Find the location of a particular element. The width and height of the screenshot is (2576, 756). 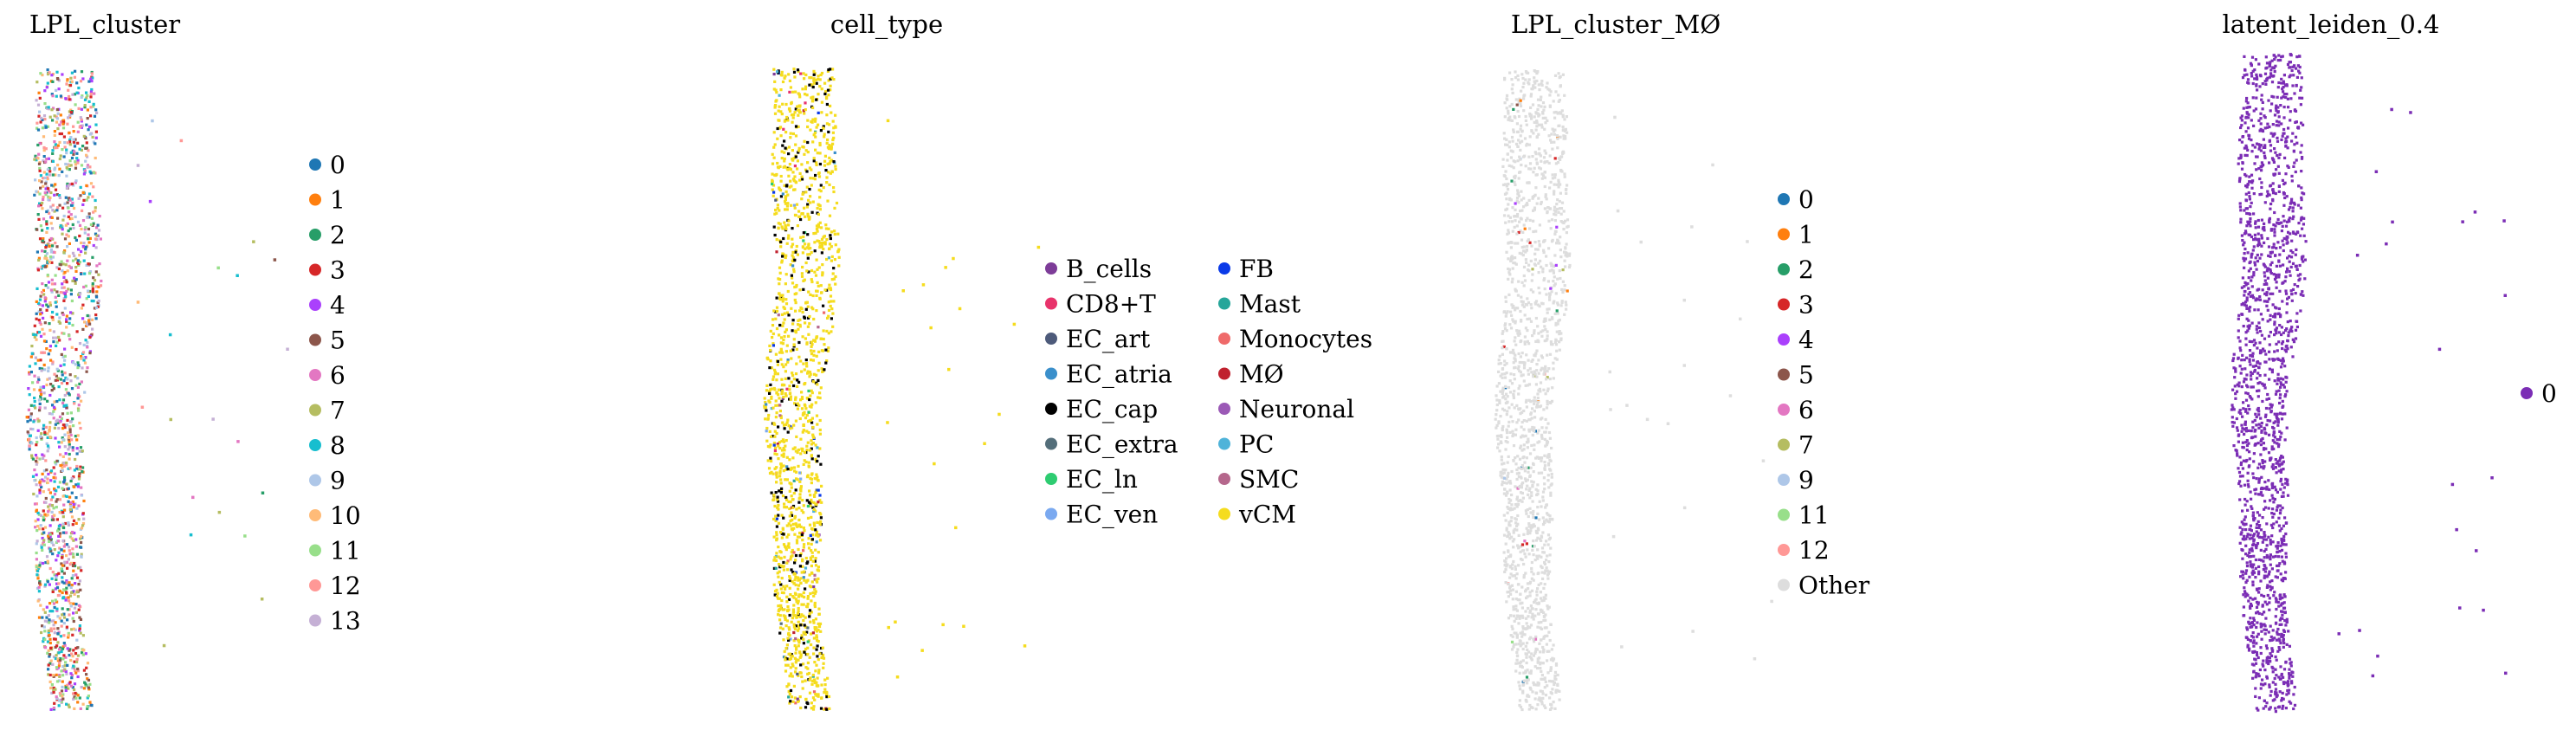

legend-label: MØ is located at coordinates (1261, 374).